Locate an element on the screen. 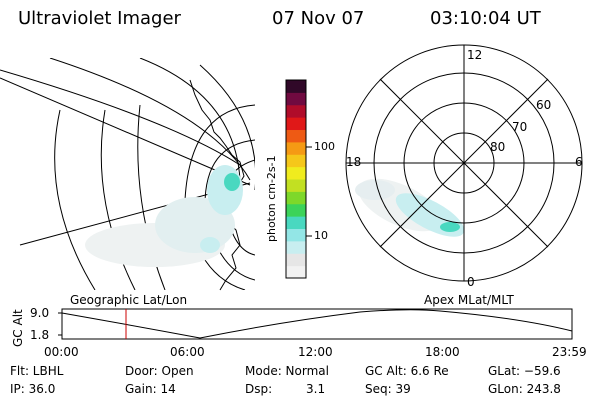 This screenshot has height=400, width=600. mode-status: Mode: Normal is located at coordinates (287, 371).